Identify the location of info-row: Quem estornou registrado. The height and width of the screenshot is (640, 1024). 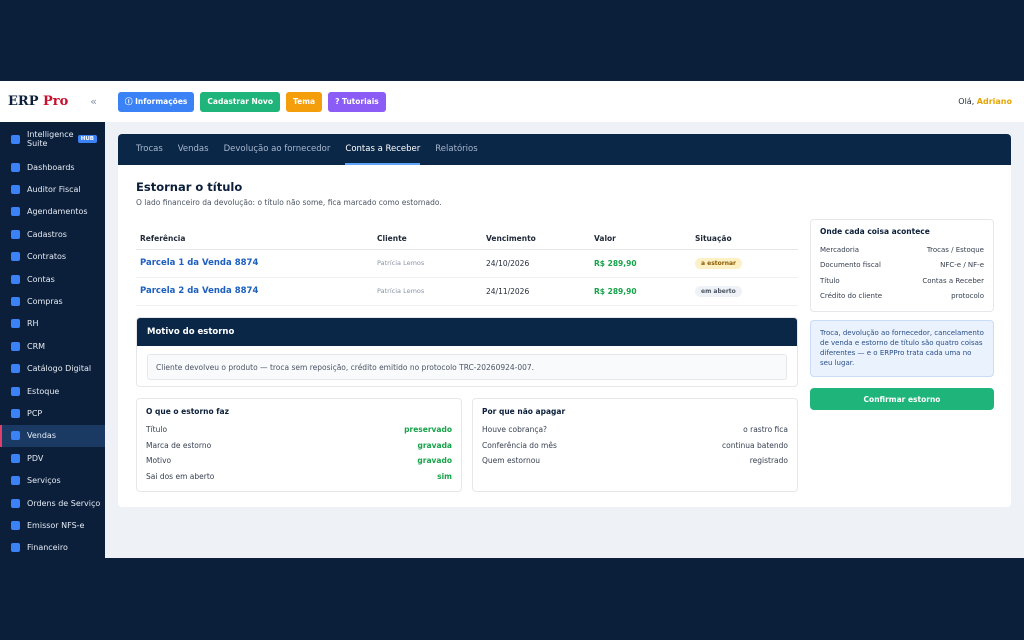
(635, 461).